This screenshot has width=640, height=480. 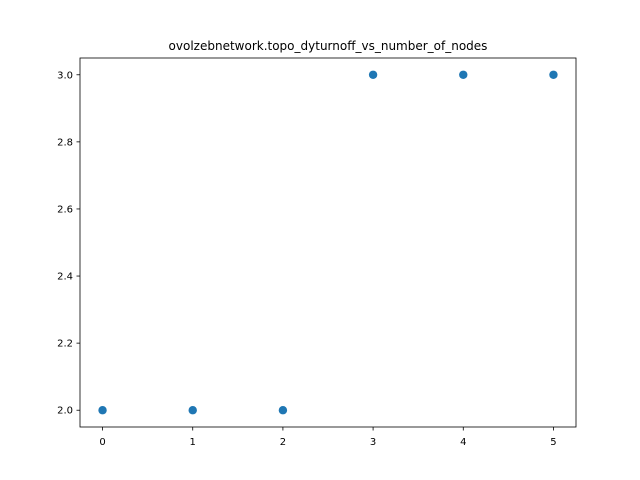 I want to click on x-axis-ticks: 0 1 2 3 4 5, so click(x=328, y=437).